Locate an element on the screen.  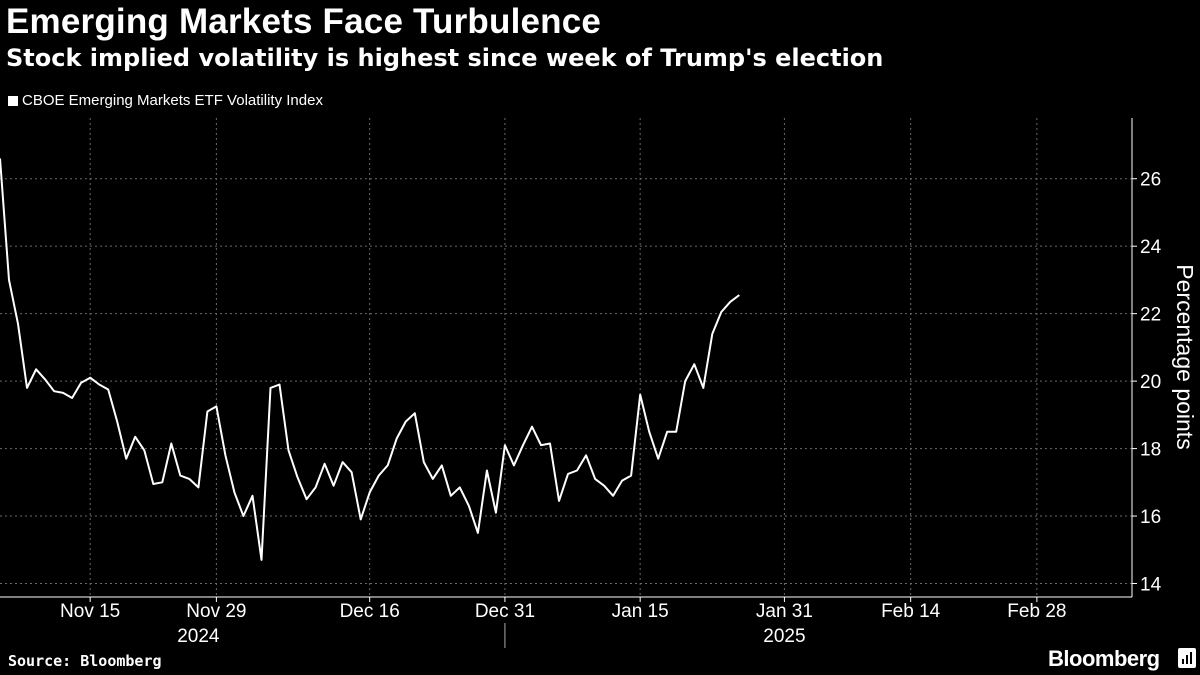
y-tick-label: 24 is located at coordinates (1151, 247).